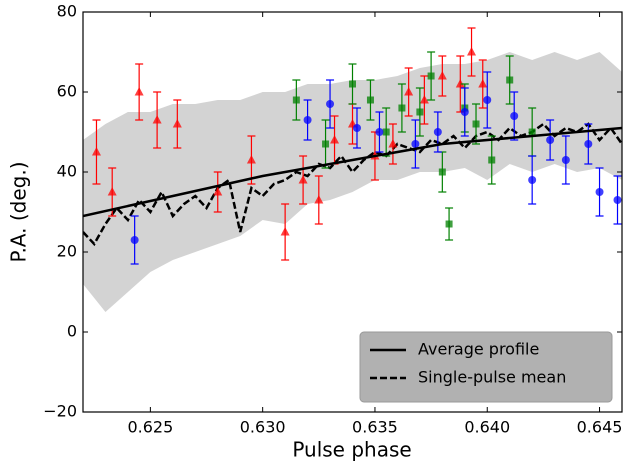  What do you see at coordinates (150, 427) in the screenshot?
I see `x-tick-label: 0.625` at bounding box center [150, 427].